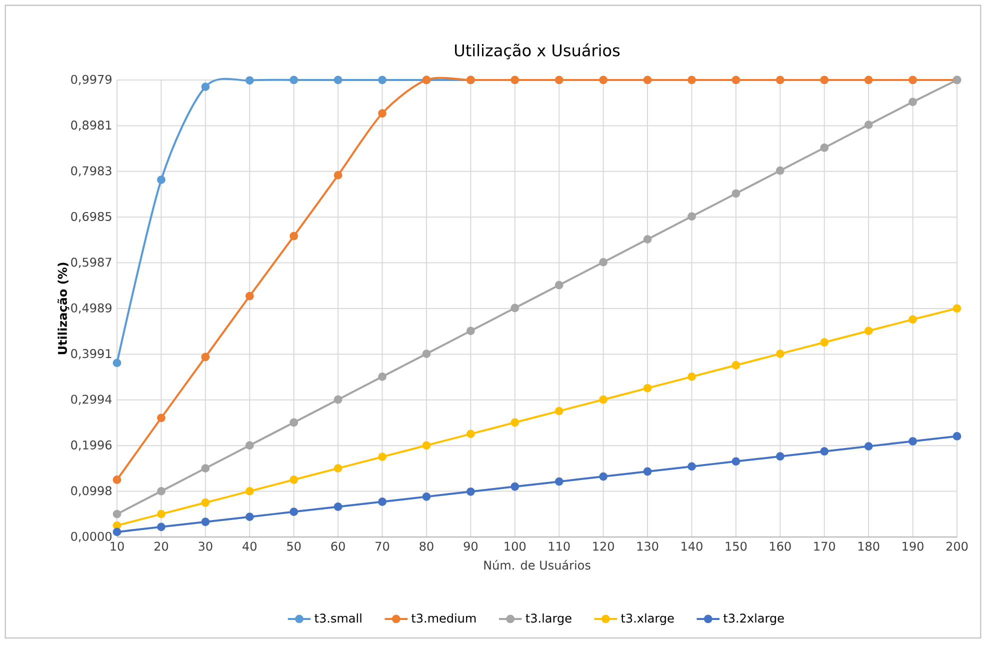 This screenshot has width=986, height=646. Describe the element at coordinates (91, 400) in the screenshot. I see `y-tick-label: 0,2994` at that location.